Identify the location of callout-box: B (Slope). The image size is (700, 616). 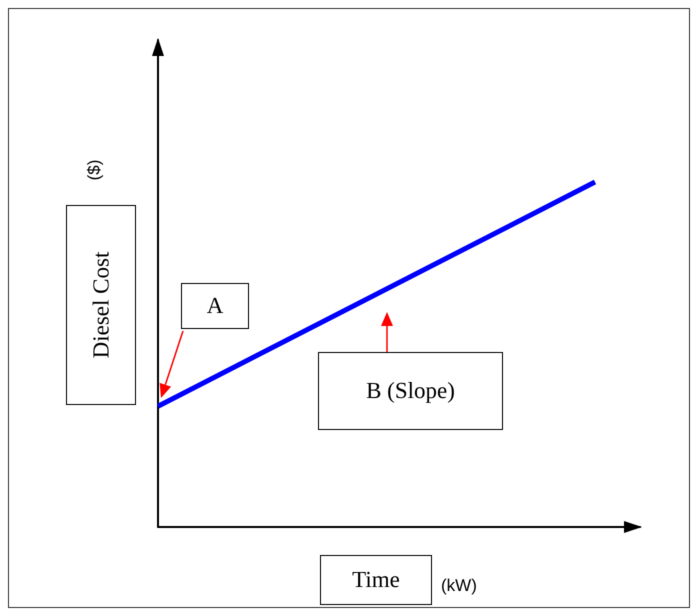
(410, 391).